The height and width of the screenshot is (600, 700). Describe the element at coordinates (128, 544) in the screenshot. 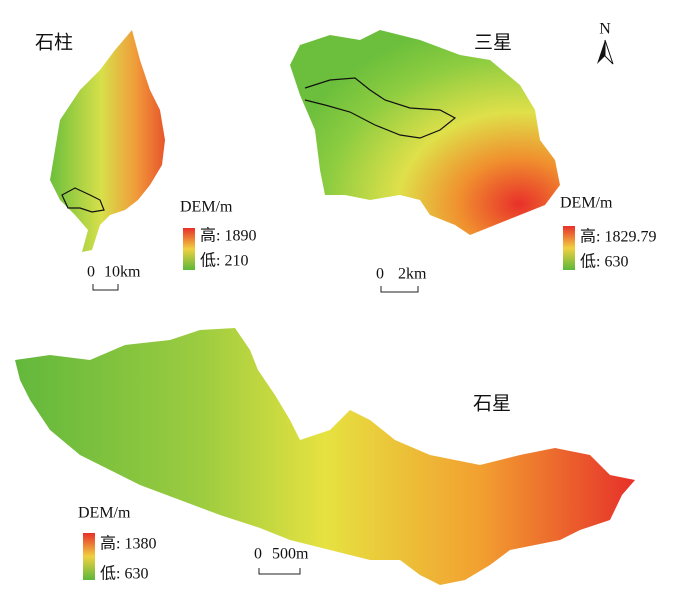

I see `legend-high: 高: 1380` at that location.